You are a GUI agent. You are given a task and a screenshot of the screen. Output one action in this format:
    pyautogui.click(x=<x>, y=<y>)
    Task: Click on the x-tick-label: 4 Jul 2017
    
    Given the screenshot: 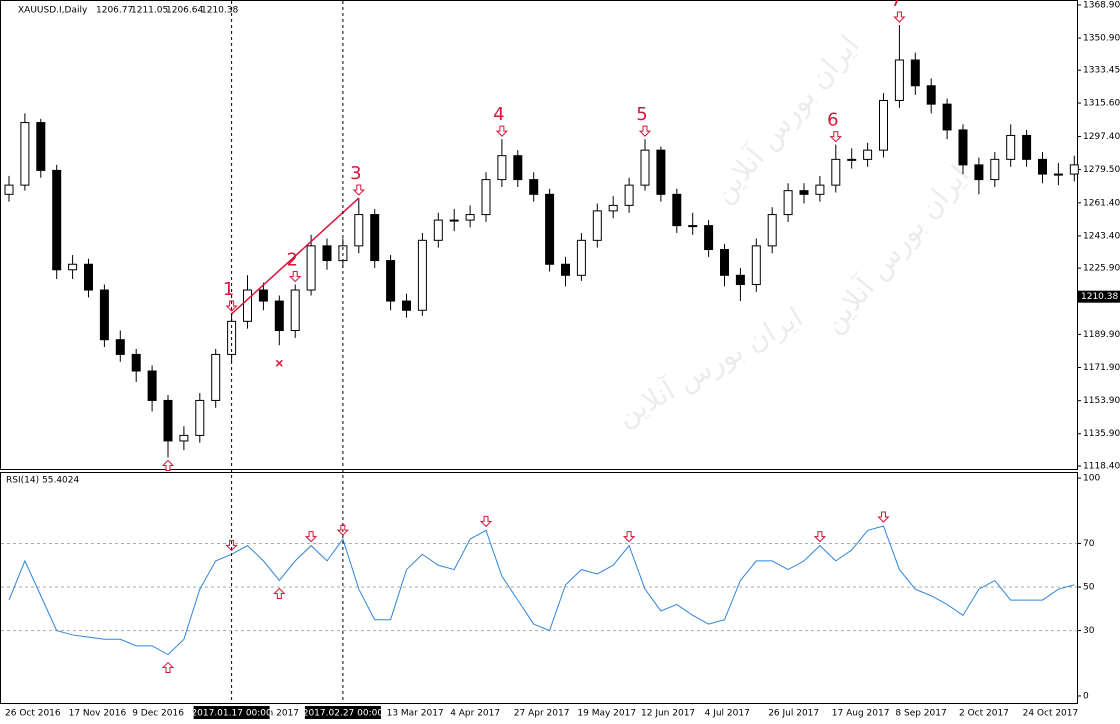 What is the action you would take?
    pyautogui.click(x=727, y=714)
    